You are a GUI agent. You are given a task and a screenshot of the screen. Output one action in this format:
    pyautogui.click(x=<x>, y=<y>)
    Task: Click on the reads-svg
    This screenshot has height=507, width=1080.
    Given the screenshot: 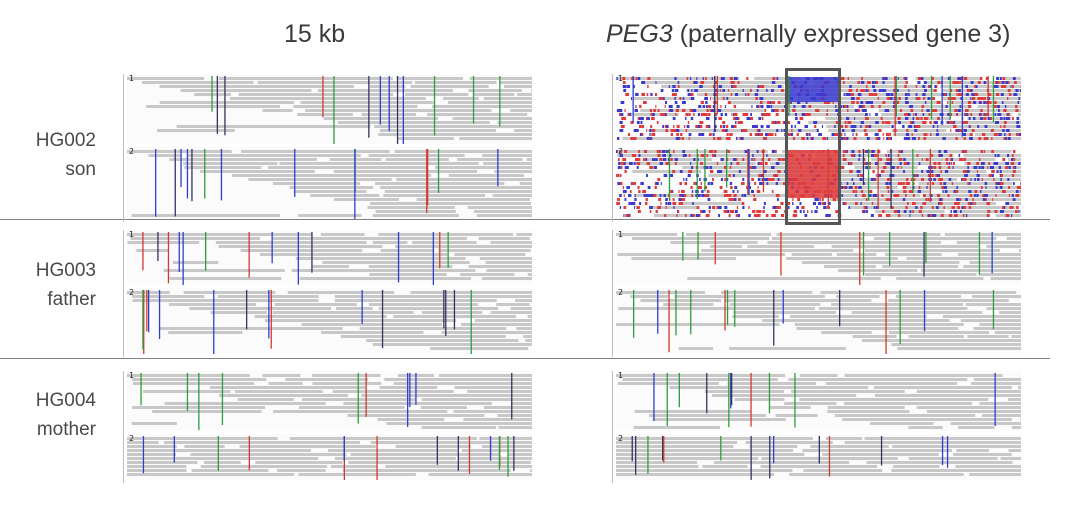 What is the action you would take?
    pyautogui.click(x=329, y=322)
    